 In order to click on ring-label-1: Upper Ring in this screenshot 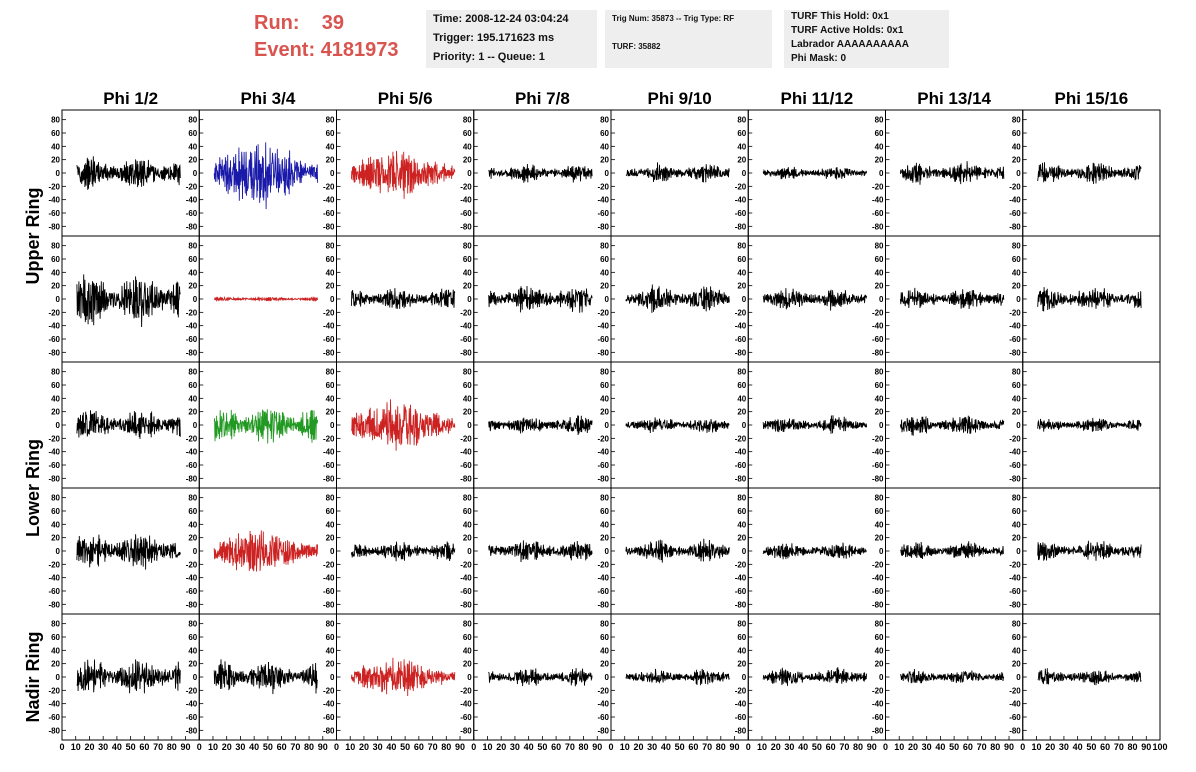, I will do `click(33, 236)`.